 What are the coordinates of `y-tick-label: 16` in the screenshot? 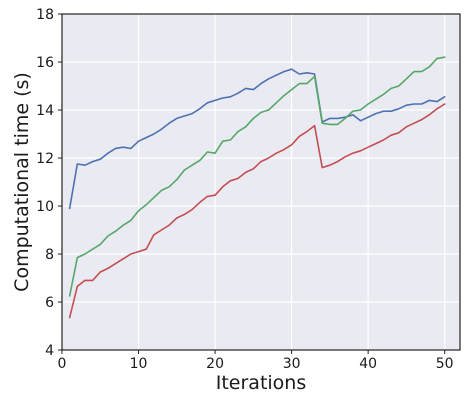 It's located at (45, 63).